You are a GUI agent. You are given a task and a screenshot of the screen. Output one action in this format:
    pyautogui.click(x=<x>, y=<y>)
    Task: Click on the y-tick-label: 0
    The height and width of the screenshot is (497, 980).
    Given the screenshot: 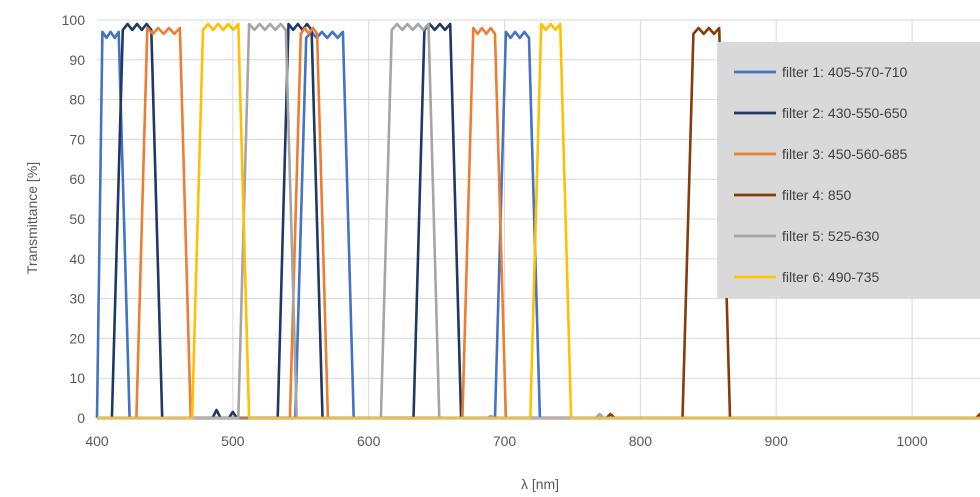 What is the action you would take?
    pyautogui.click(x=81, y=418)
    